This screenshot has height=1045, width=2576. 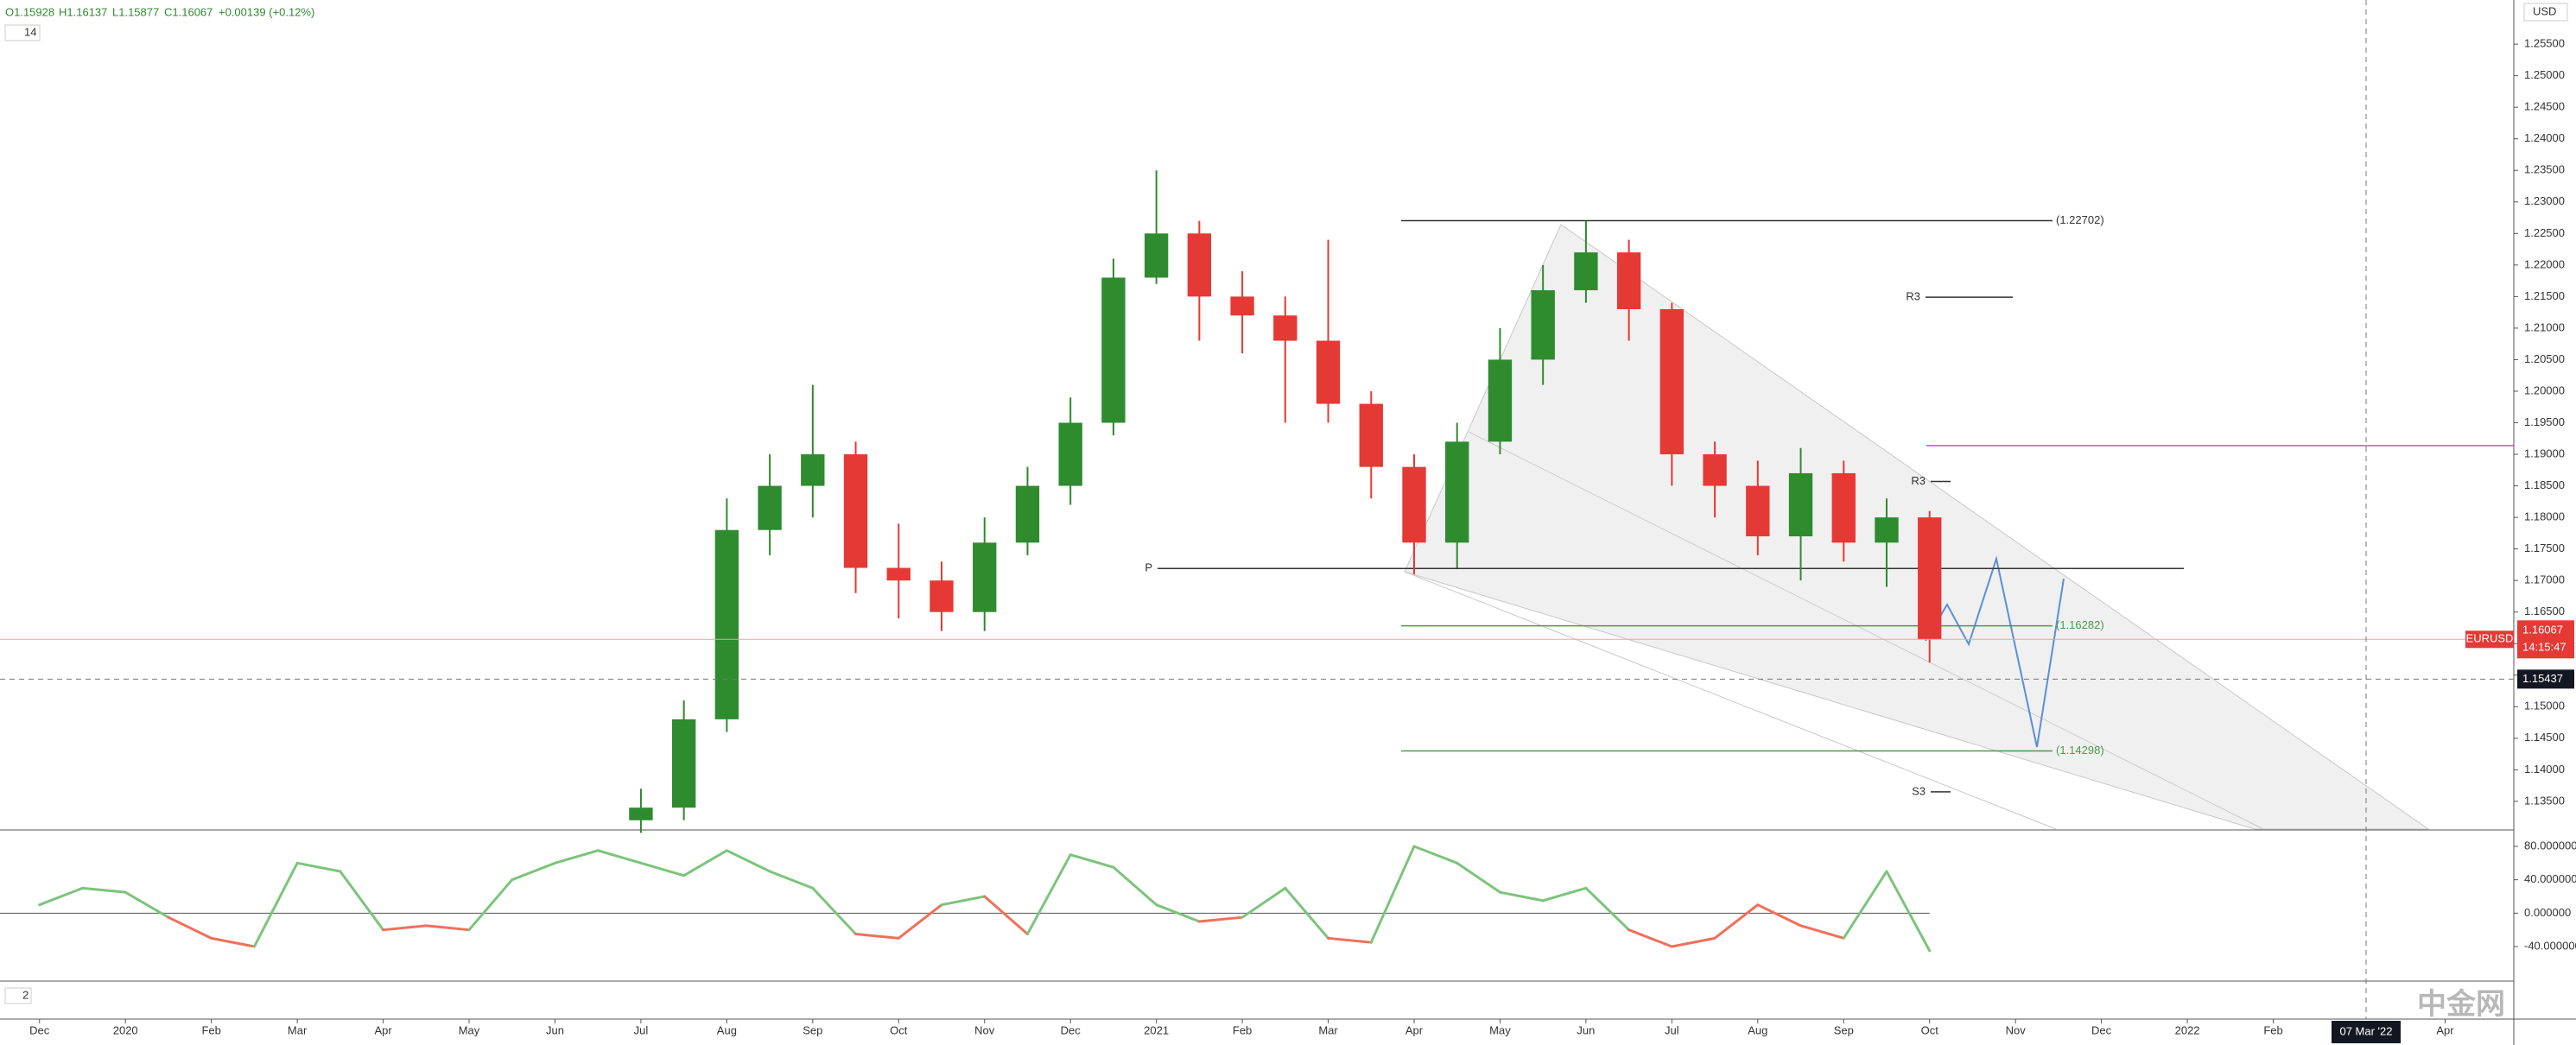 What do you see at coordinates (2544, 327) in the screenshot?
I see `y-tick-label: 1.21000` at bounding box center [2544, 327].